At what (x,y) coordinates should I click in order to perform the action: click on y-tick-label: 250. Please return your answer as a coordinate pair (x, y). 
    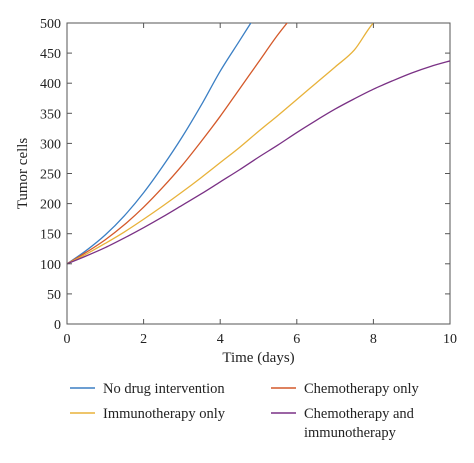
    Looking at the image, I should click on (50, 175).